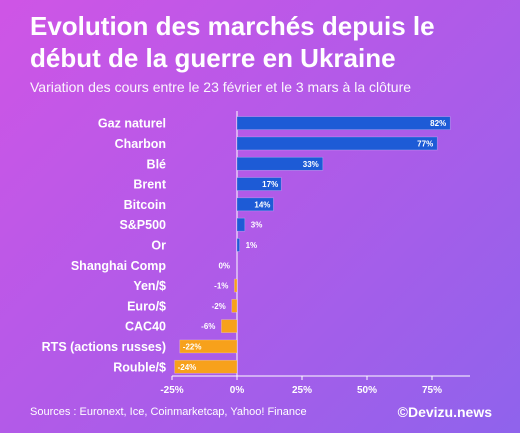 This screenshot has width=520, height=433. Describe the element at coordinates (425, 143) in the screenshot. I see `data-label: 77%` at that location.